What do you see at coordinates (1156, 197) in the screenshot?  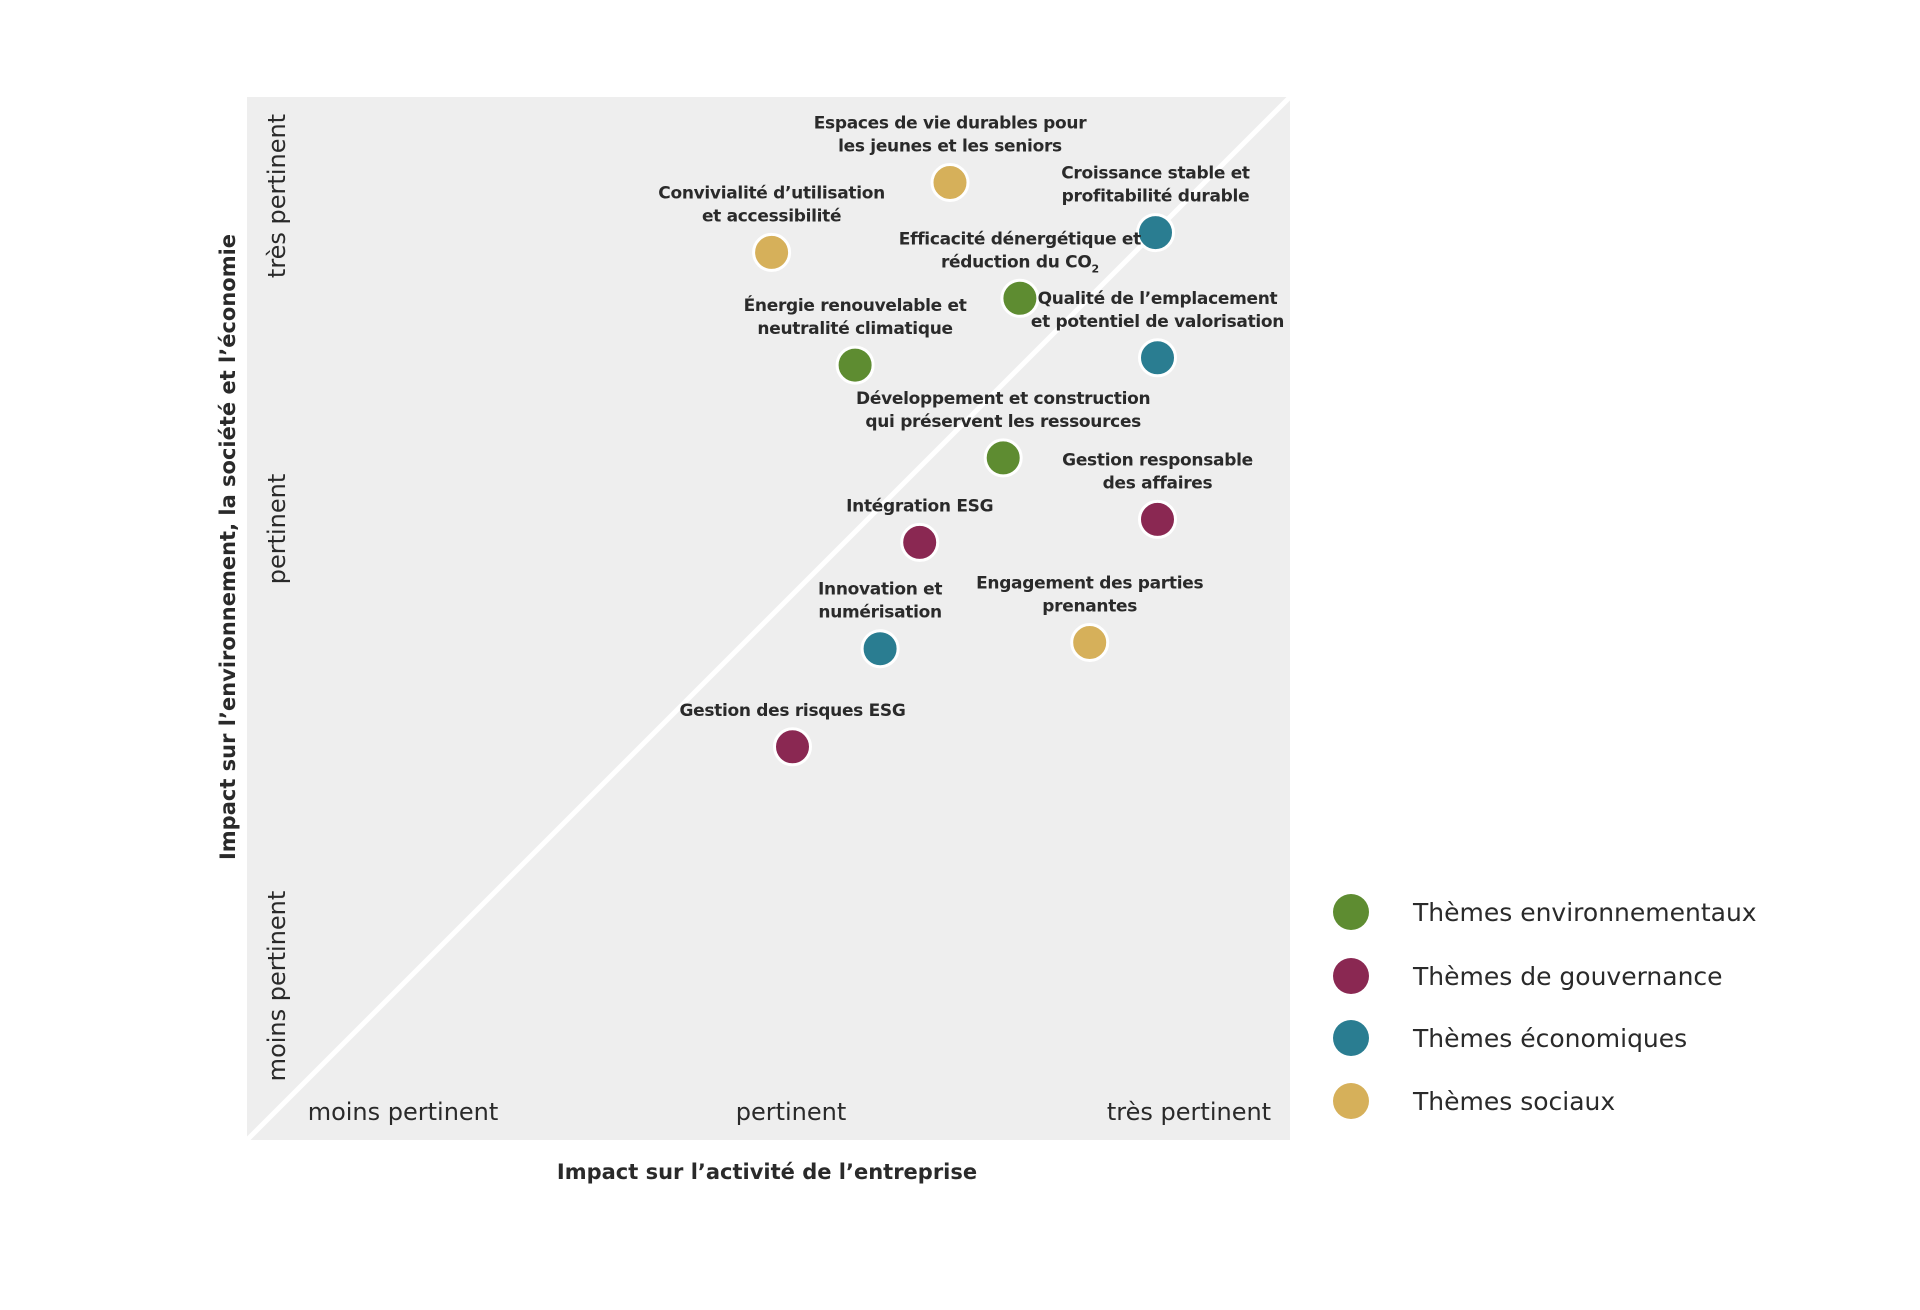 I see `data-point-label: profitabilité durable` at bounding box center [1156, 197].